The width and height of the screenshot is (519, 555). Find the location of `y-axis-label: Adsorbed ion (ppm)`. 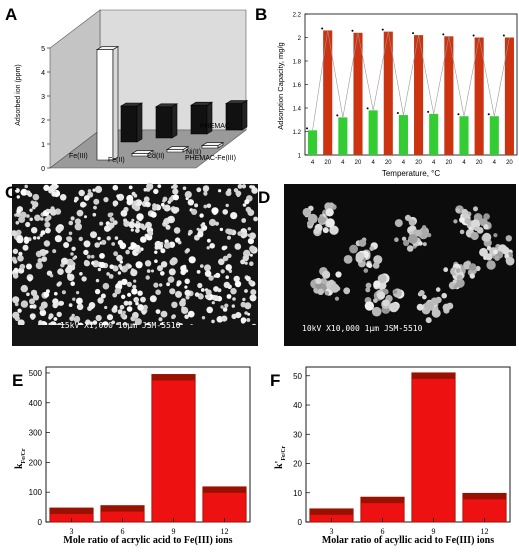

y-axis-label: Adsorbed ion (ppm) is located at coordinates (18, 94).